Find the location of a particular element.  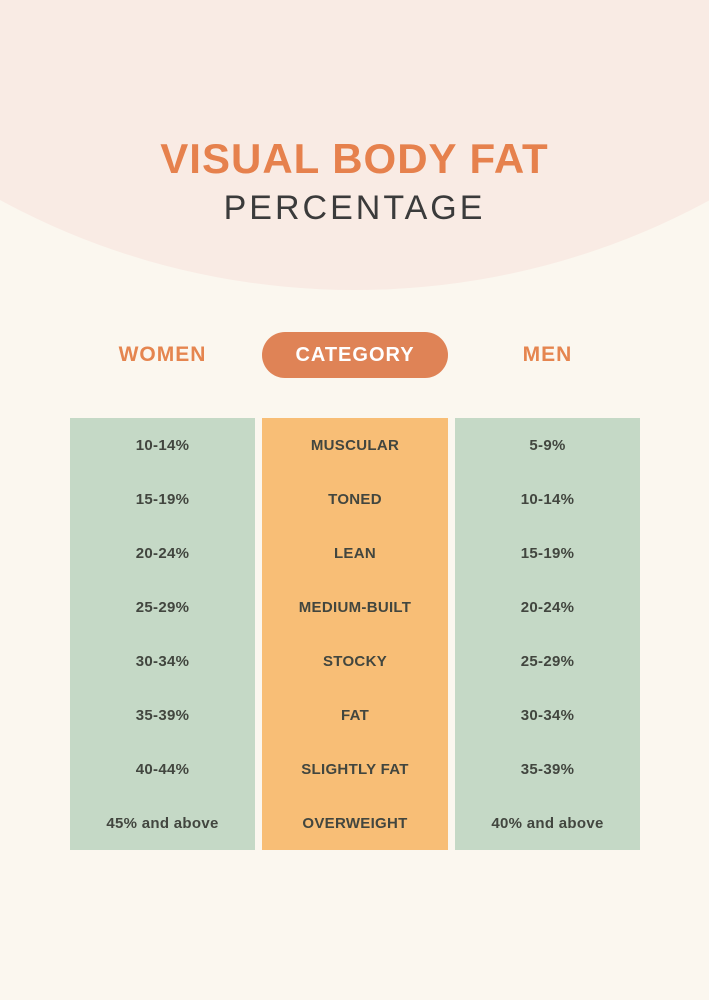

header-cell-category: CATEGORY is located at coordinates (355, 355).